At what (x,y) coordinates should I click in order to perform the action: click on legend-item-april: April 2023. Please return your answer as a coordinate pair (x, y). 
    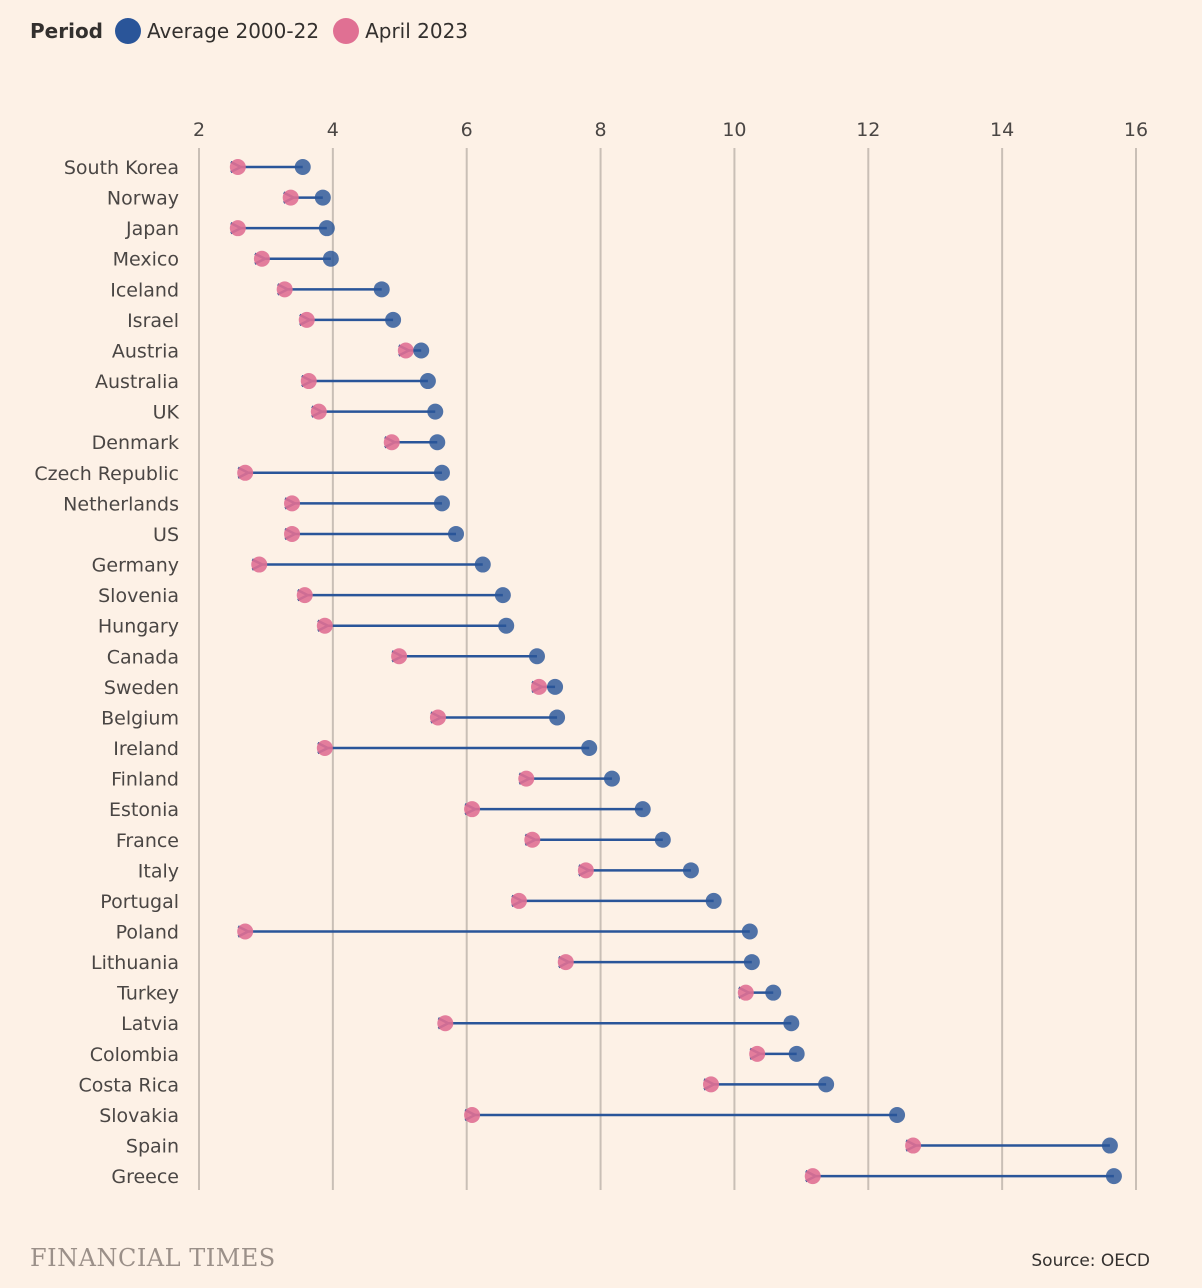
    Looking at the image, I should click on (400, 31).